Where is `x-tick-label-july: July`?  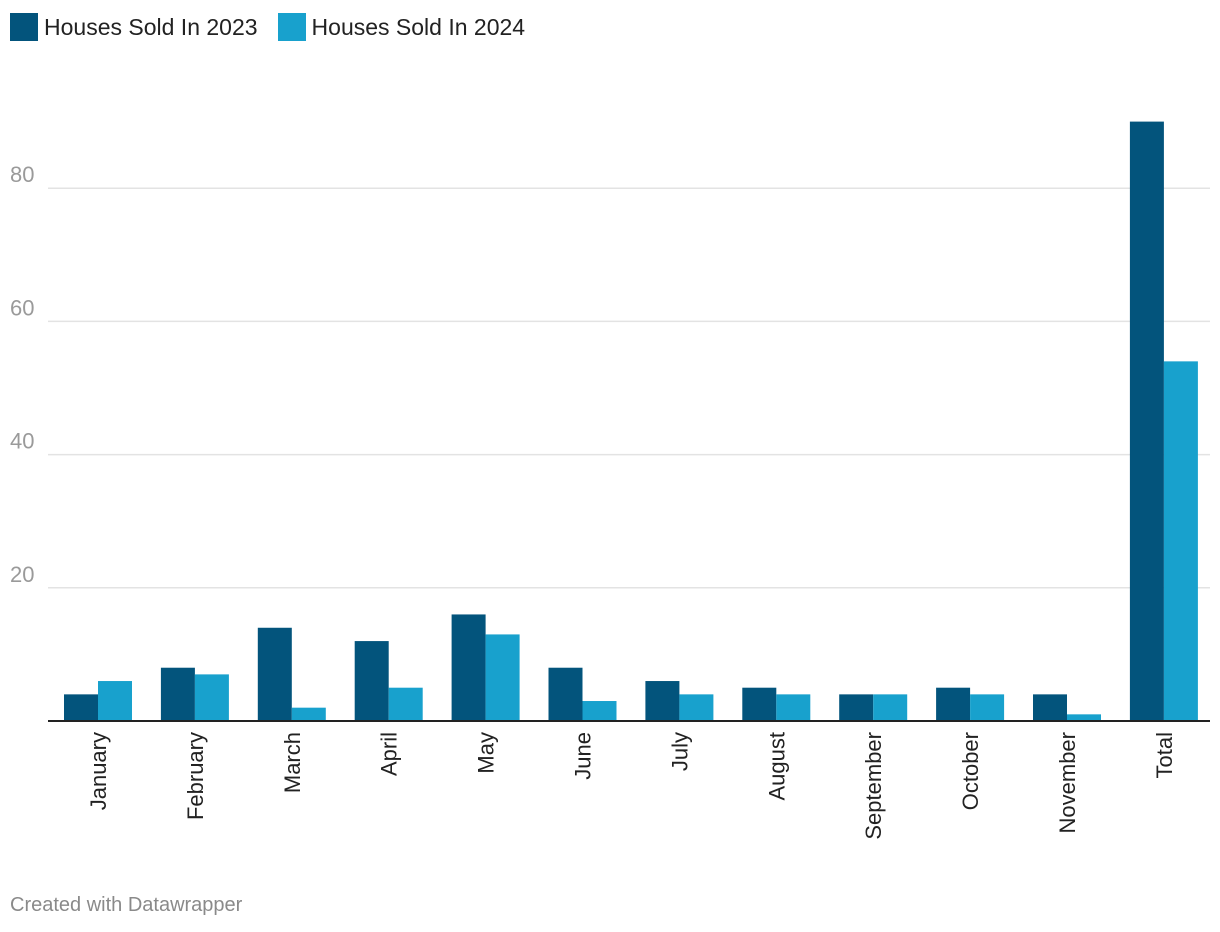 x-tick-label-july: July is located at coordinates (679, 751).